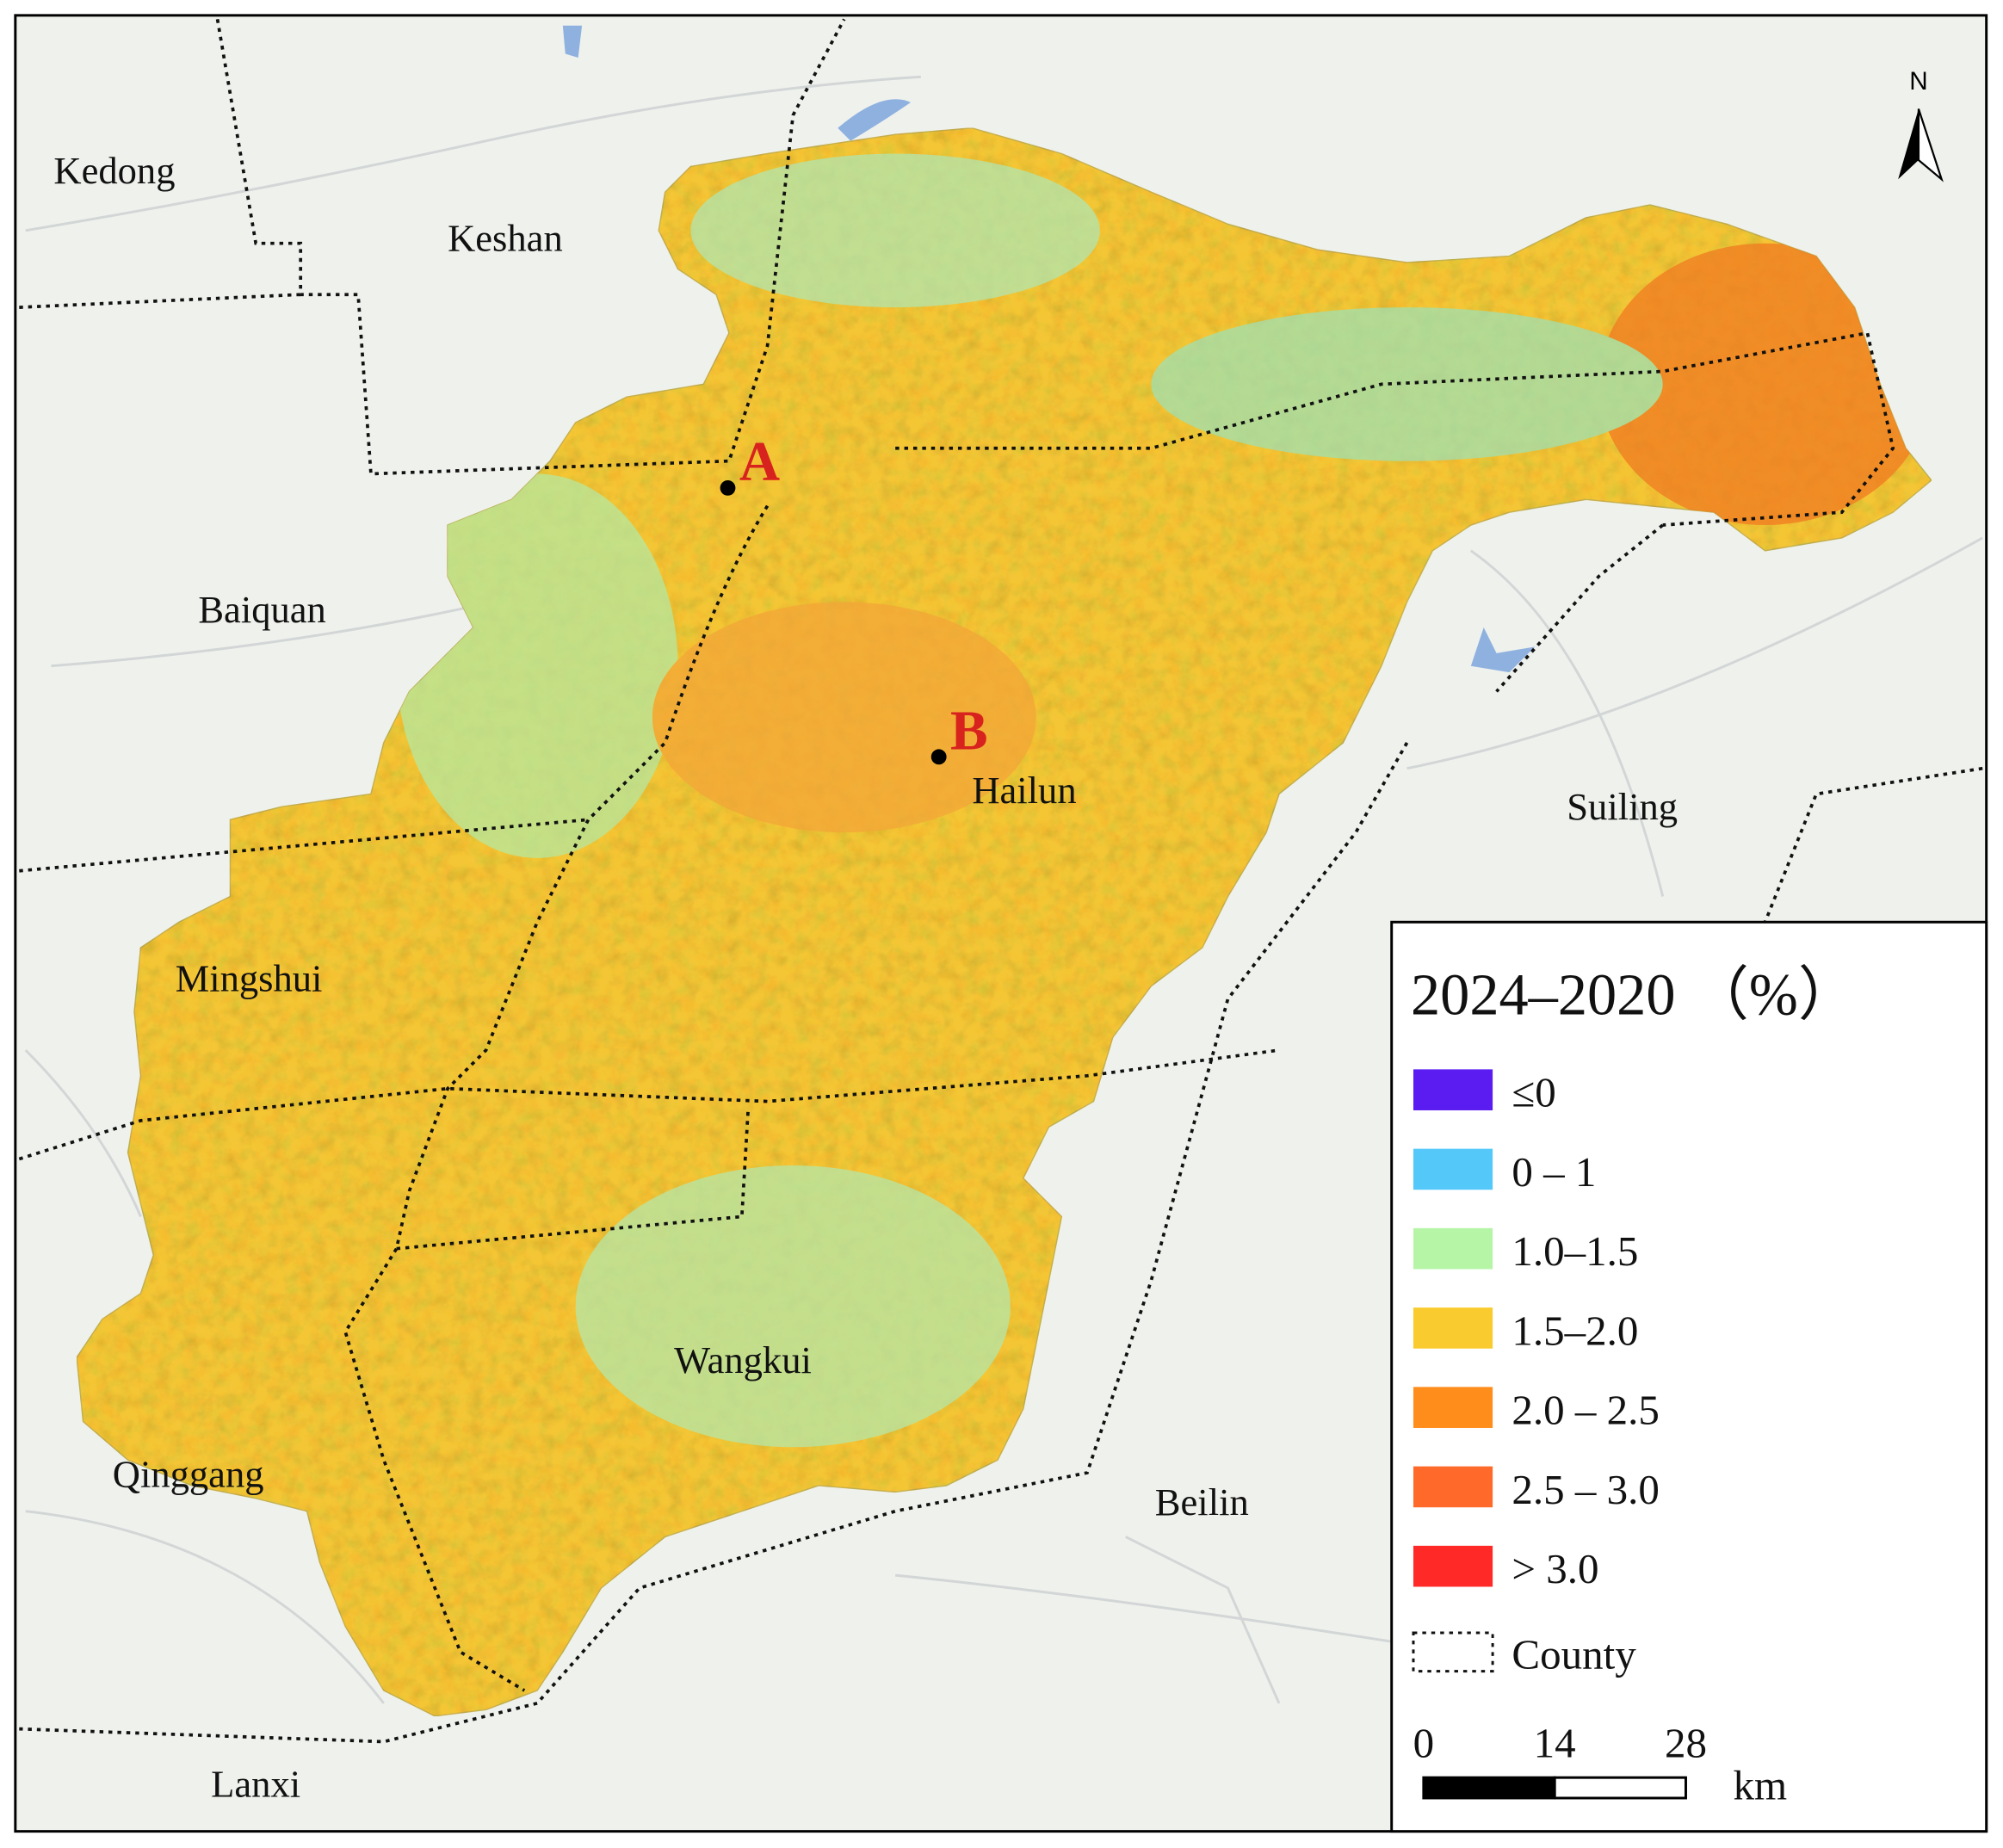 This screenshot has width=2003, height=1848. Describe the element at coordinates (255, 1783) in the screenshot. I see `place-label: Lanxi` at that location.